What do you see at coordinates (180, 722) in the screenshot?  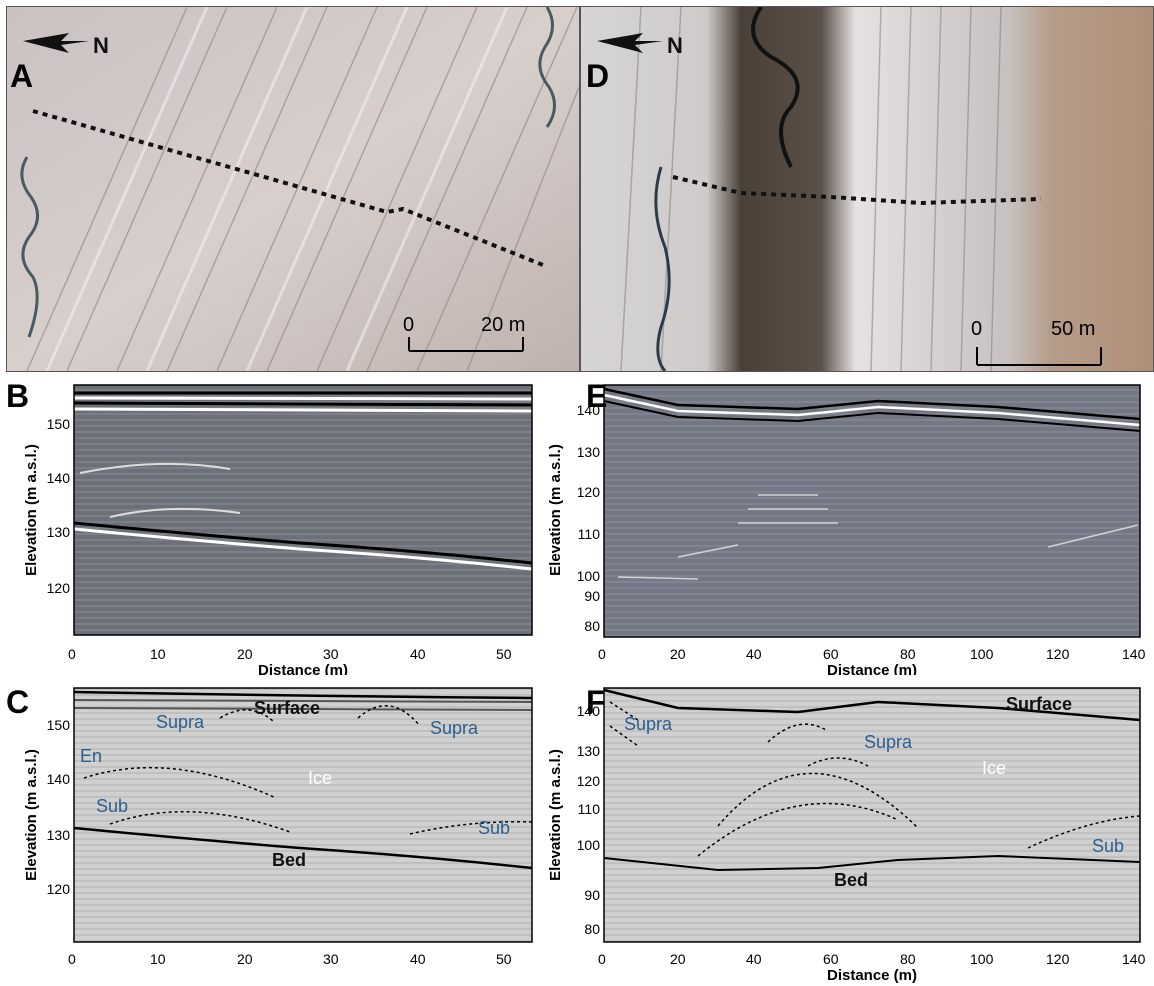 I see `label-supra-c-1: Supra` at bounding box center [180, 722].